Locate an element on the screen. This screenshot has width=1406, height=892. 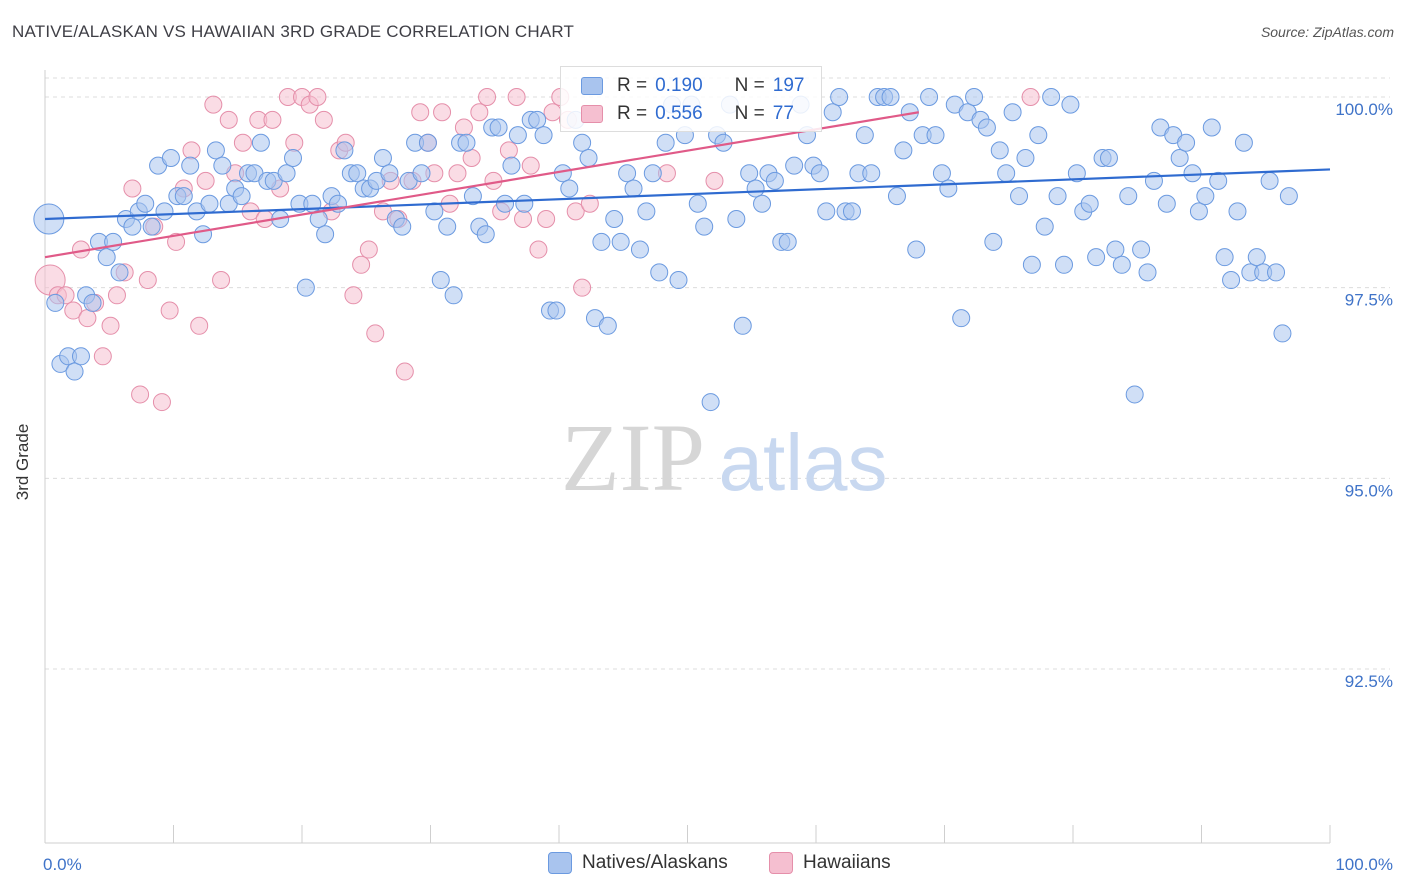
y-tick-label: 97.5% is located at coordinates (1369, 300).